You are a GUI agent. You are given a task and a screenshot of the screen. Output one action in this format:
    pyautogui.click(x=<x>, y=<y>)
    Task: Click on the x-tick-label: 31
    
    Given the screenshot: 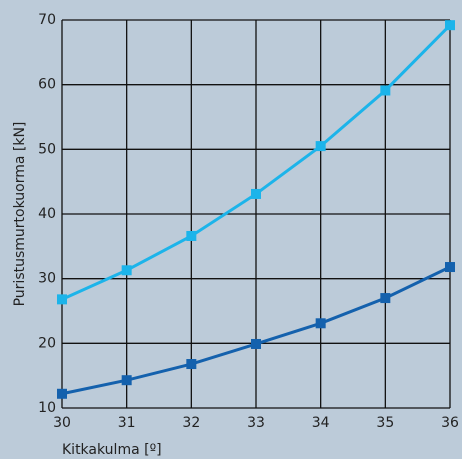 What is the action you would take?
    pyautogui.click(x=127, y=423)
    